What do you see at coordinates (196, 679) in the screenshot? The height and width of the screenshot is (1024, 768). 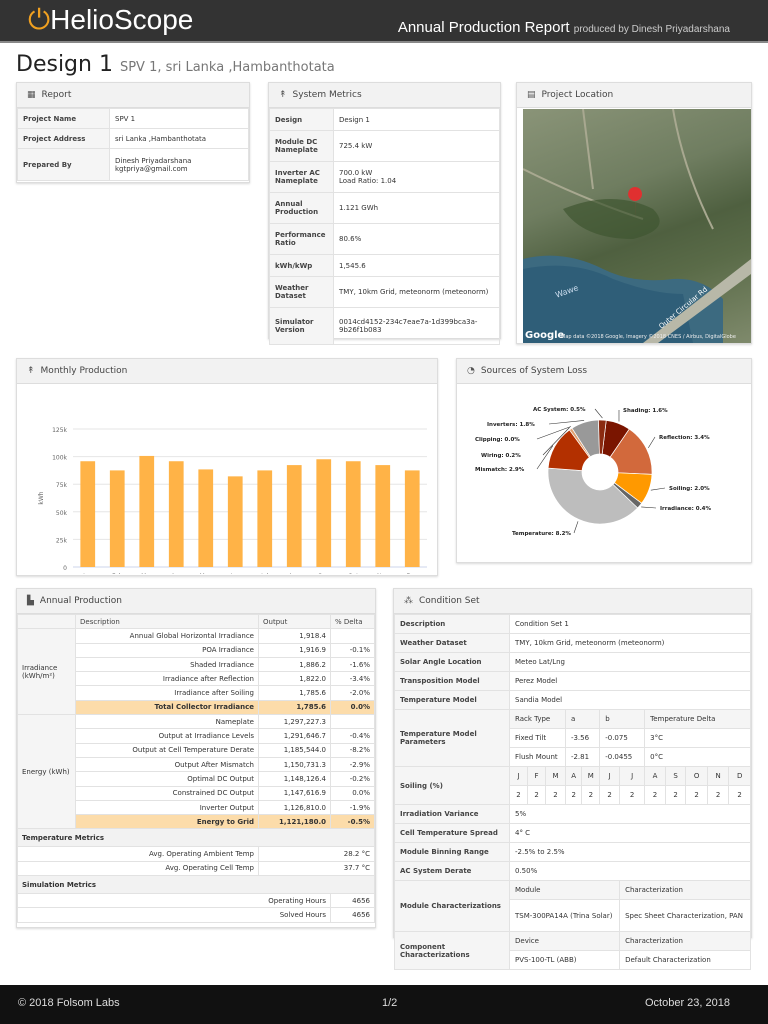 I see `table-row: Irradiance after Reflection 1,822.0 -3.4%` at bounding box center [196, 679].